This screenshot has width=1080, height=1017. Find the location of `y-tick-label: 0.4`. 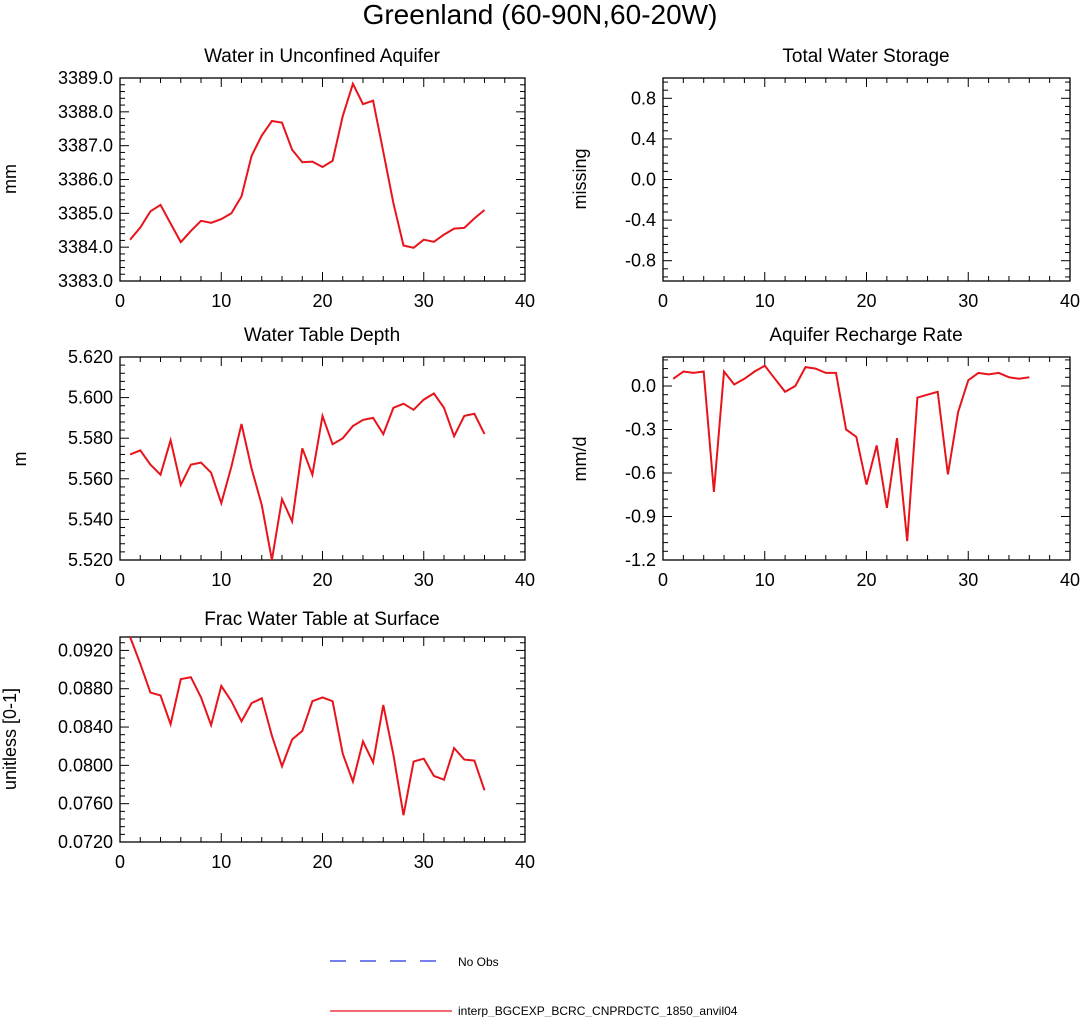

y-tick-label: 0.4 is located at coordinates (643, 139).